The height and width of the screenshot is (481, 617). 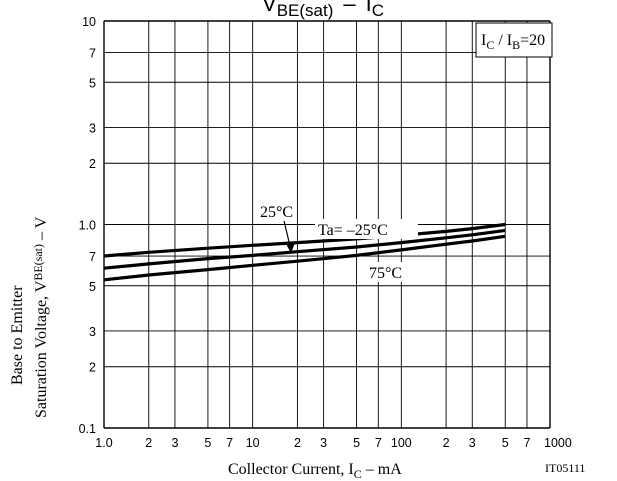 What do you see at coordinates (333, 443) in the screenshot?
I see `x-tick-labels: 1.0 2 3 5 7 10 2 3 5 7 100 2 3 5 7 1000` at bounding box center [333, 443].